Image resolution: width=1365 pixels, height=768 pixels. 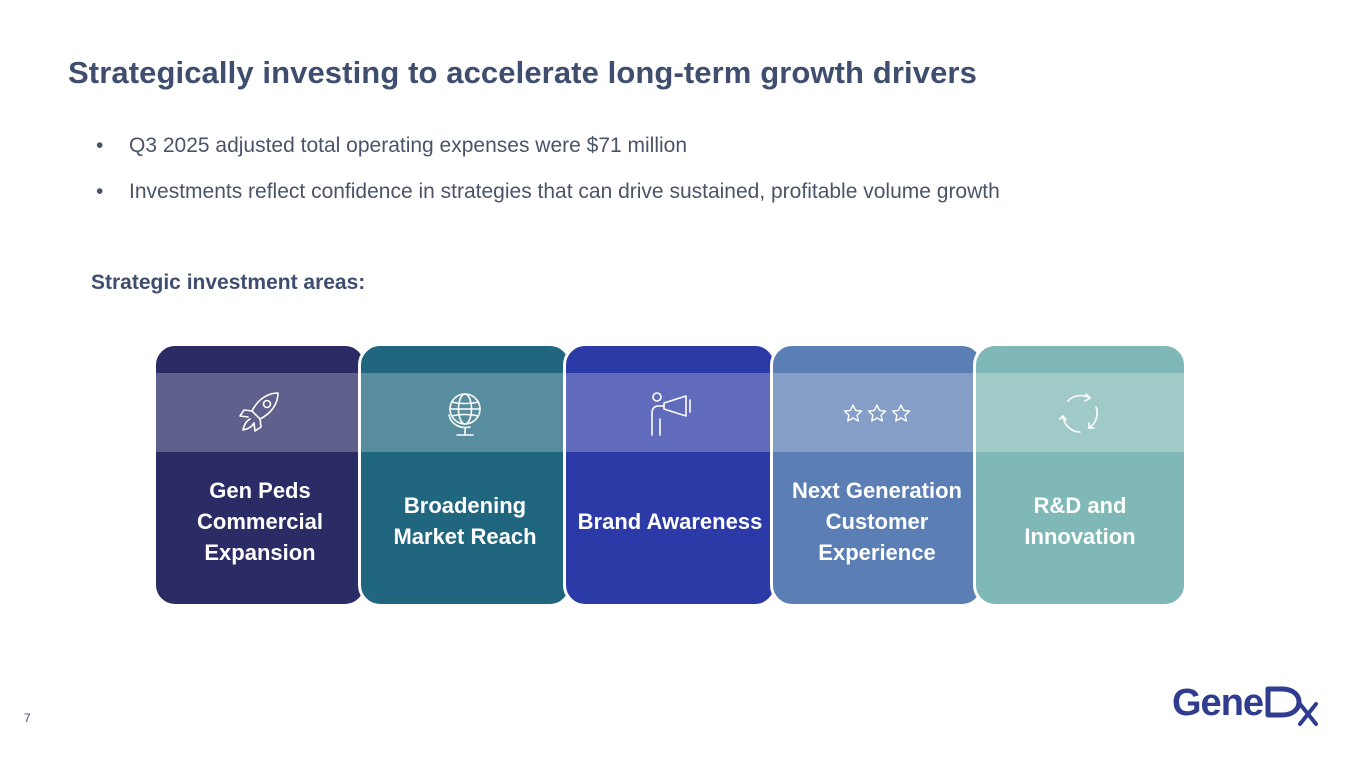 I want to click on three-stars-icon, so click(x=877, y=413).